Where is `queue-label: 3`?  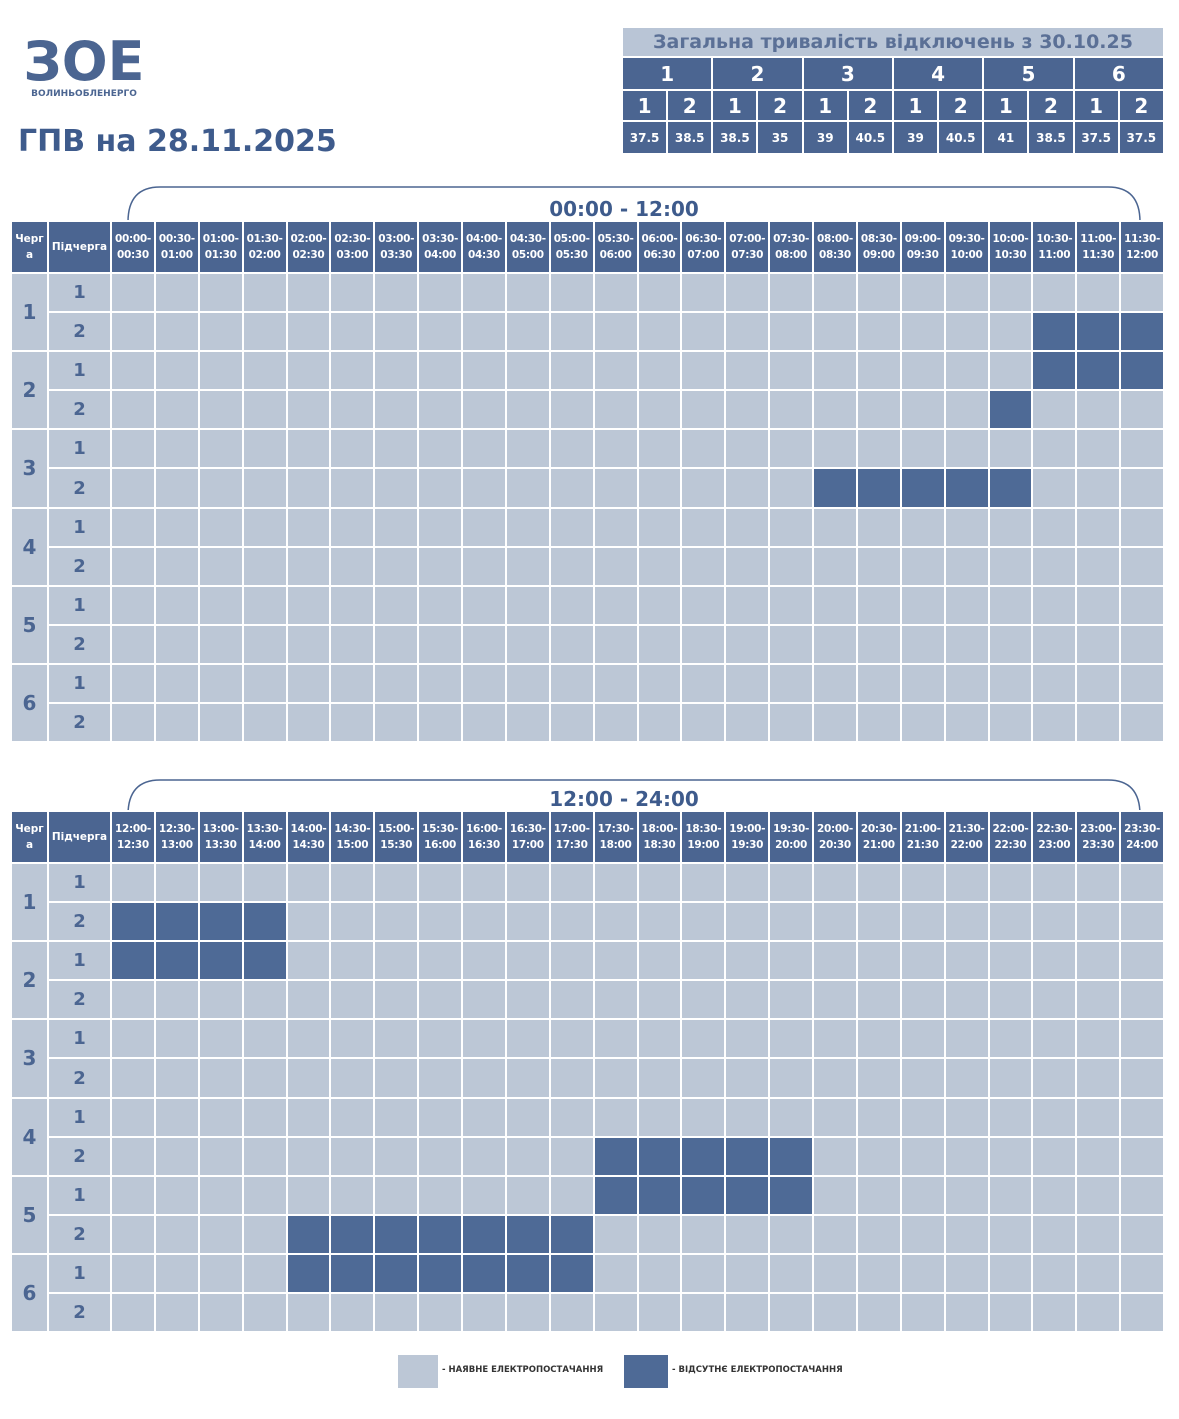
queue-label: 3 is located at coordinates (29, 468).